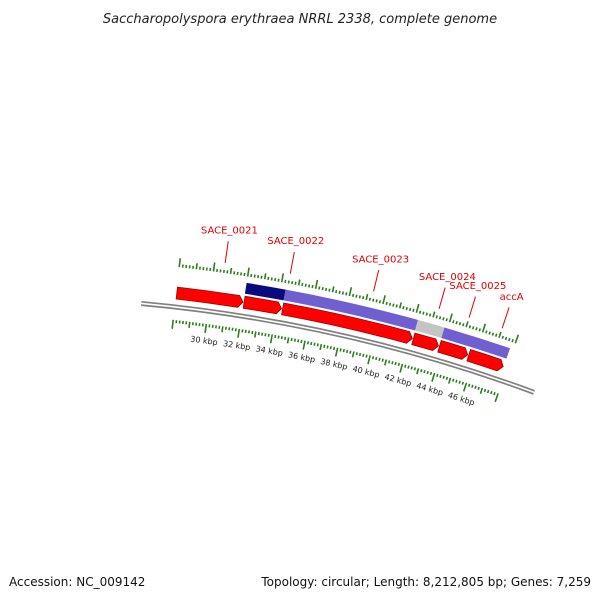  What do you see at coordinates (77, 582) in the screenshot?
I see `accession-text: Accession: NC_009142` at bounding box center [77, 582].